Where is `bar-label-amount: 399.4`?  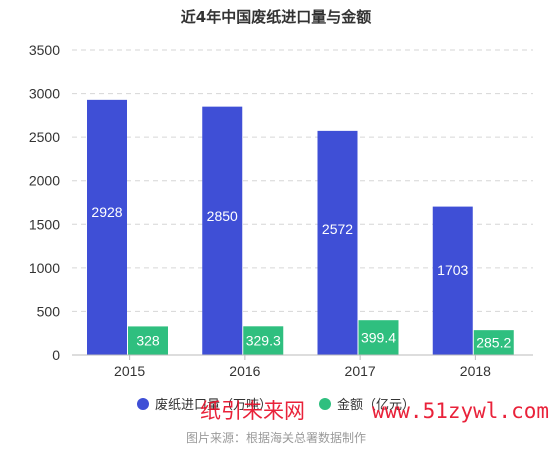
bar-label-amount: 399.4 is located at coordinates (378, 338).